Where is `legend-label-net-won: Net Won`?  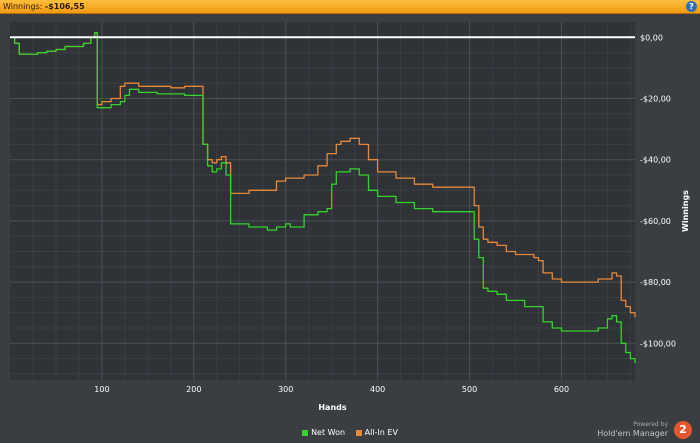
legend-label-net-won: Net Won is located at coordinates (328, 432).